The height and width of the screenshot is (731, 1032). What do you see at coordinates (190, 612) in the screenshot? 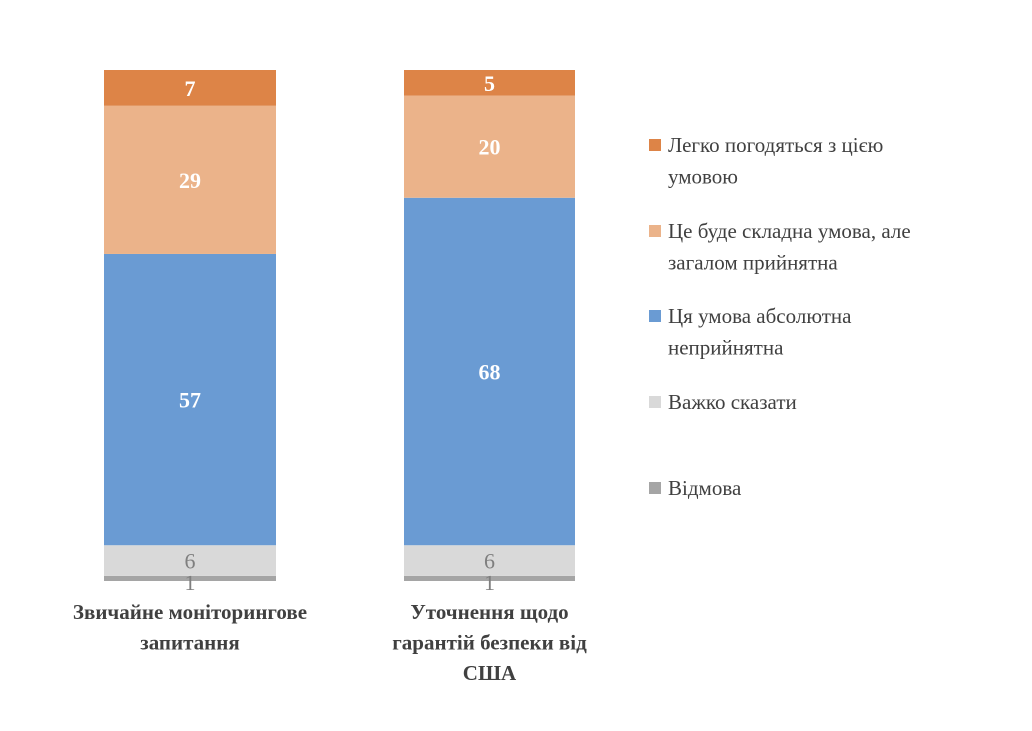
I see `category-label: Звичайне моніторингове` at bounding box center [190, 612].